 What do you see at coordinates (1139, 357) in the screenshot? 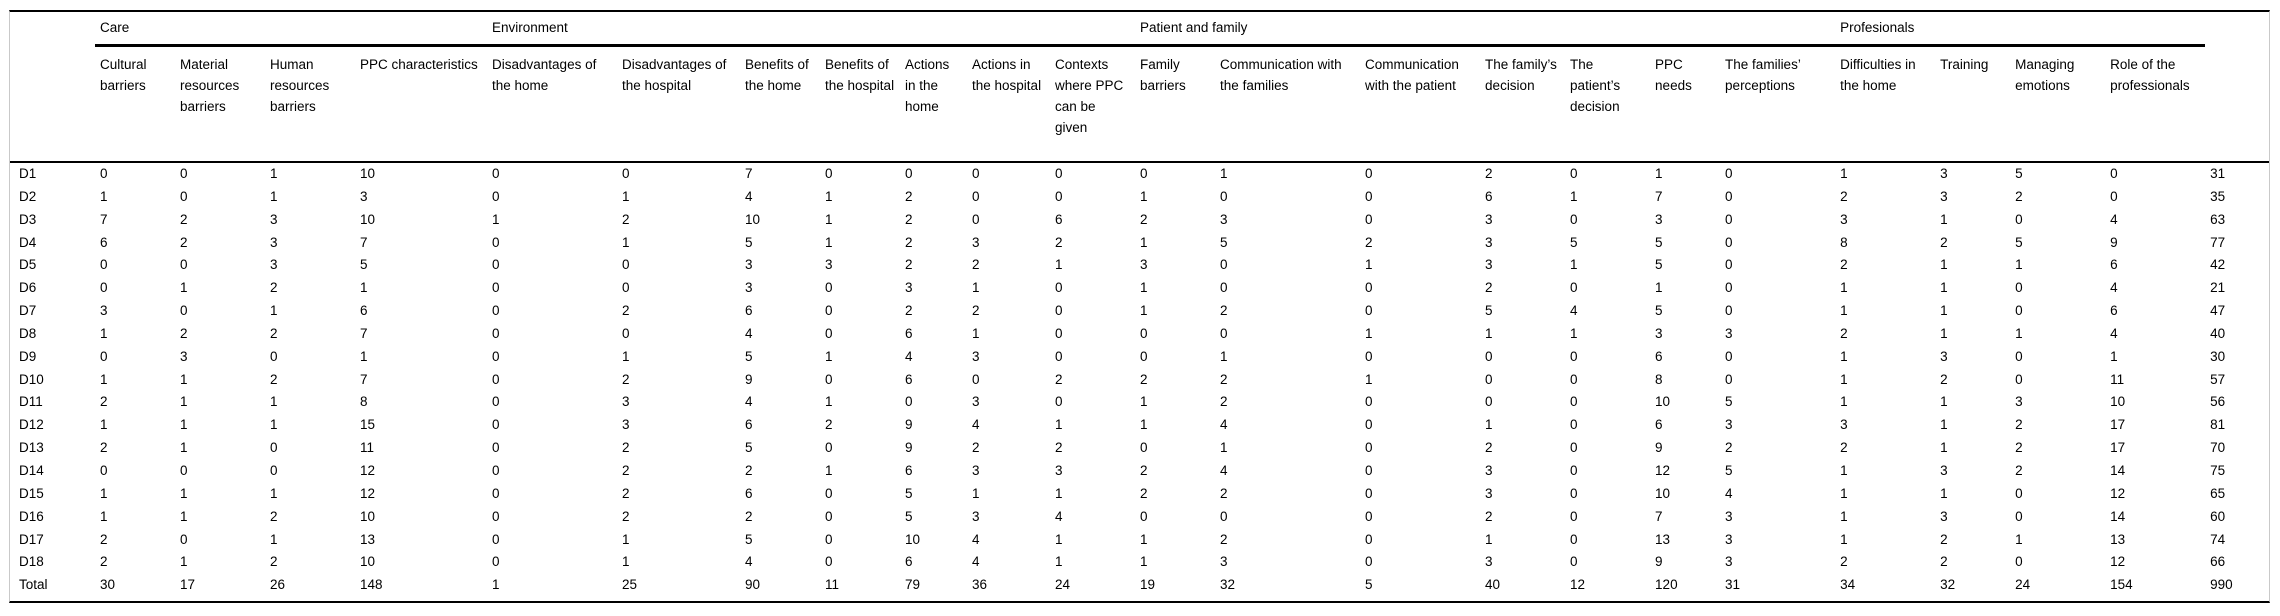
I see `data-row-d9: D9 0 3 0 1 0 1 5 1 4 3 0 0 1 0 0 0 6 0 1 3 0 1 30` at bounding box center [1139, 357].